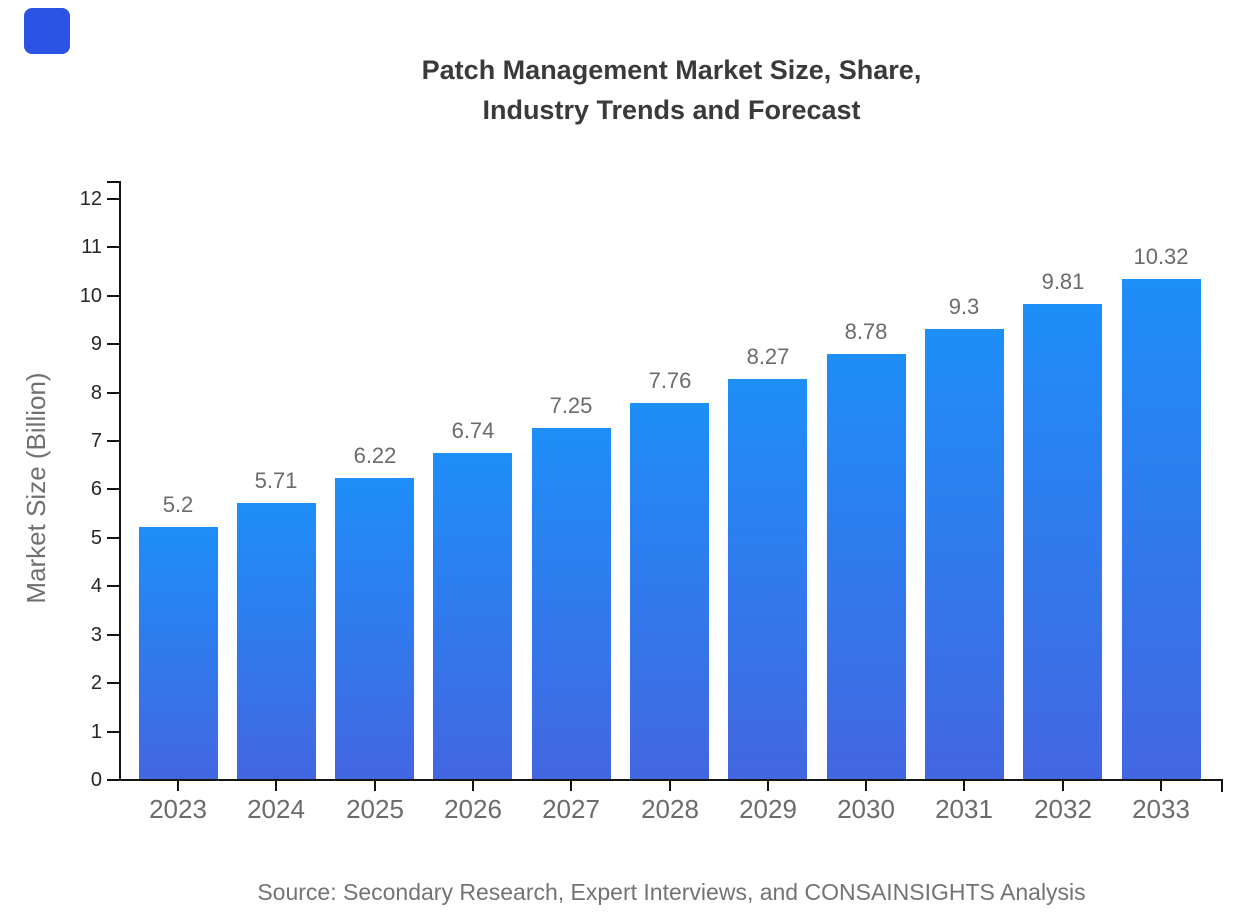  I want to click on x-tick-label: 2031, so click(964, 809).